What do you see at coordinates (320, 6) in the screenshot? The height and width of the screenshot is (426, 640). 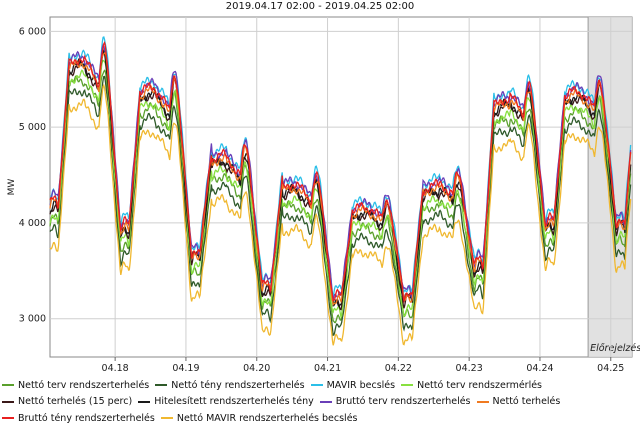 I see `chart-title: 2019.04.17 02:00 - 2019.04.25 02:00` at bounding box center [320, 6].